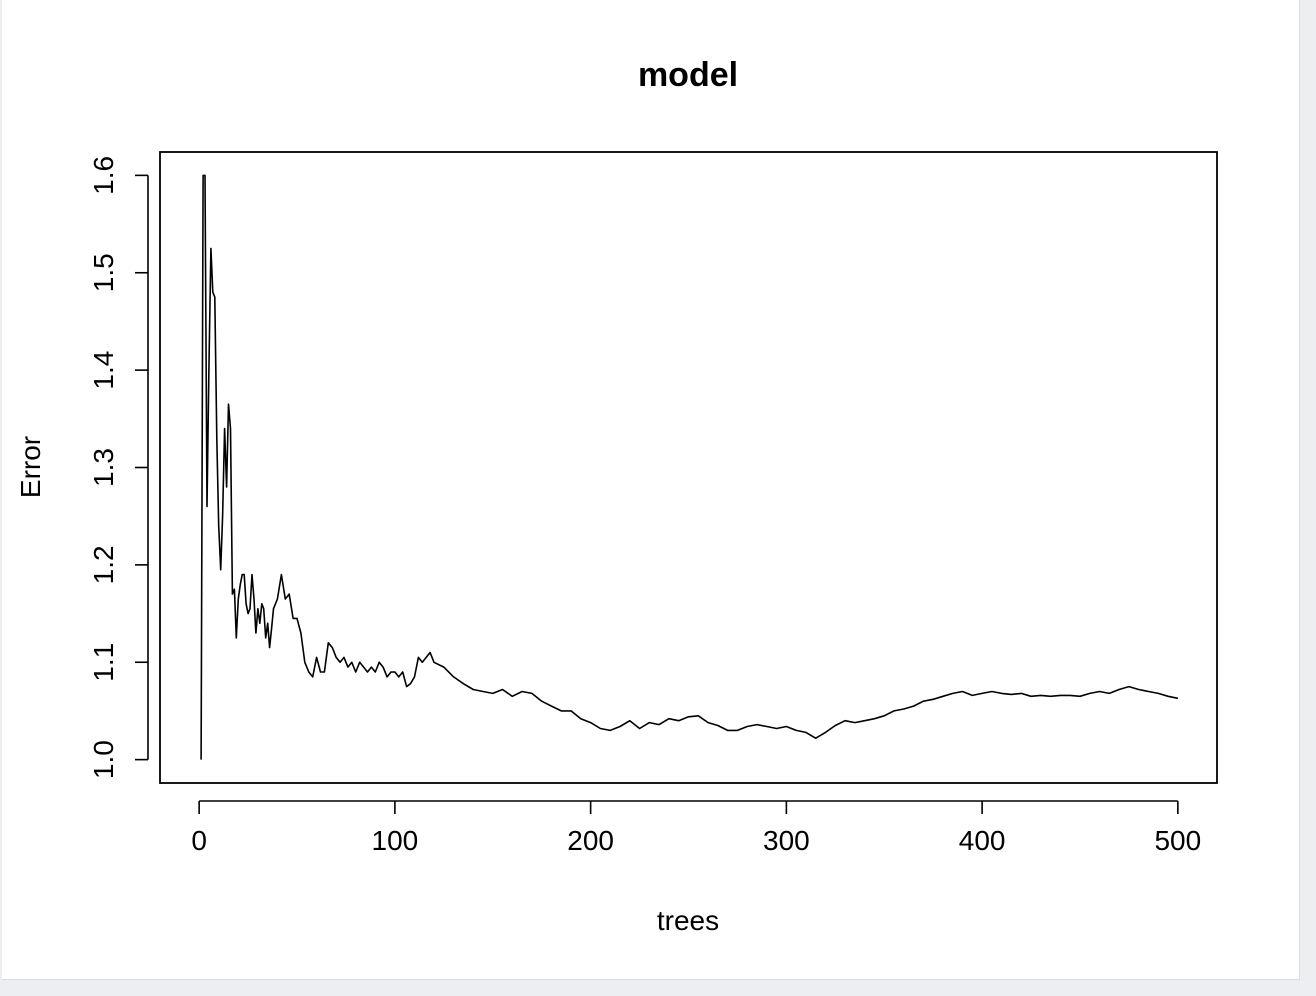 The width and height of the screenshot is (1316, 996). Describe the element at coordinates (103, 564) in the screenshot. I see `y-tick-label: 1.2` at that location.